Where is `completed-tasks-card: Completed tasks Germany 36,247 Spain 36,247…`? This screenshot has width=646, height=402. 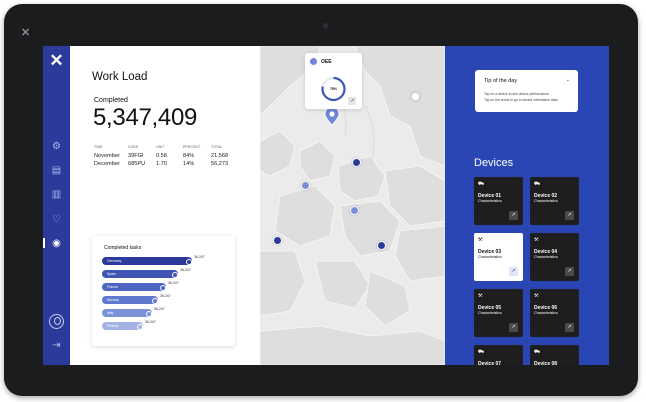 completed-tasks-card: Completed tasks Germany 36,247 Spain 36,247… is located at coordinates (163, 291).